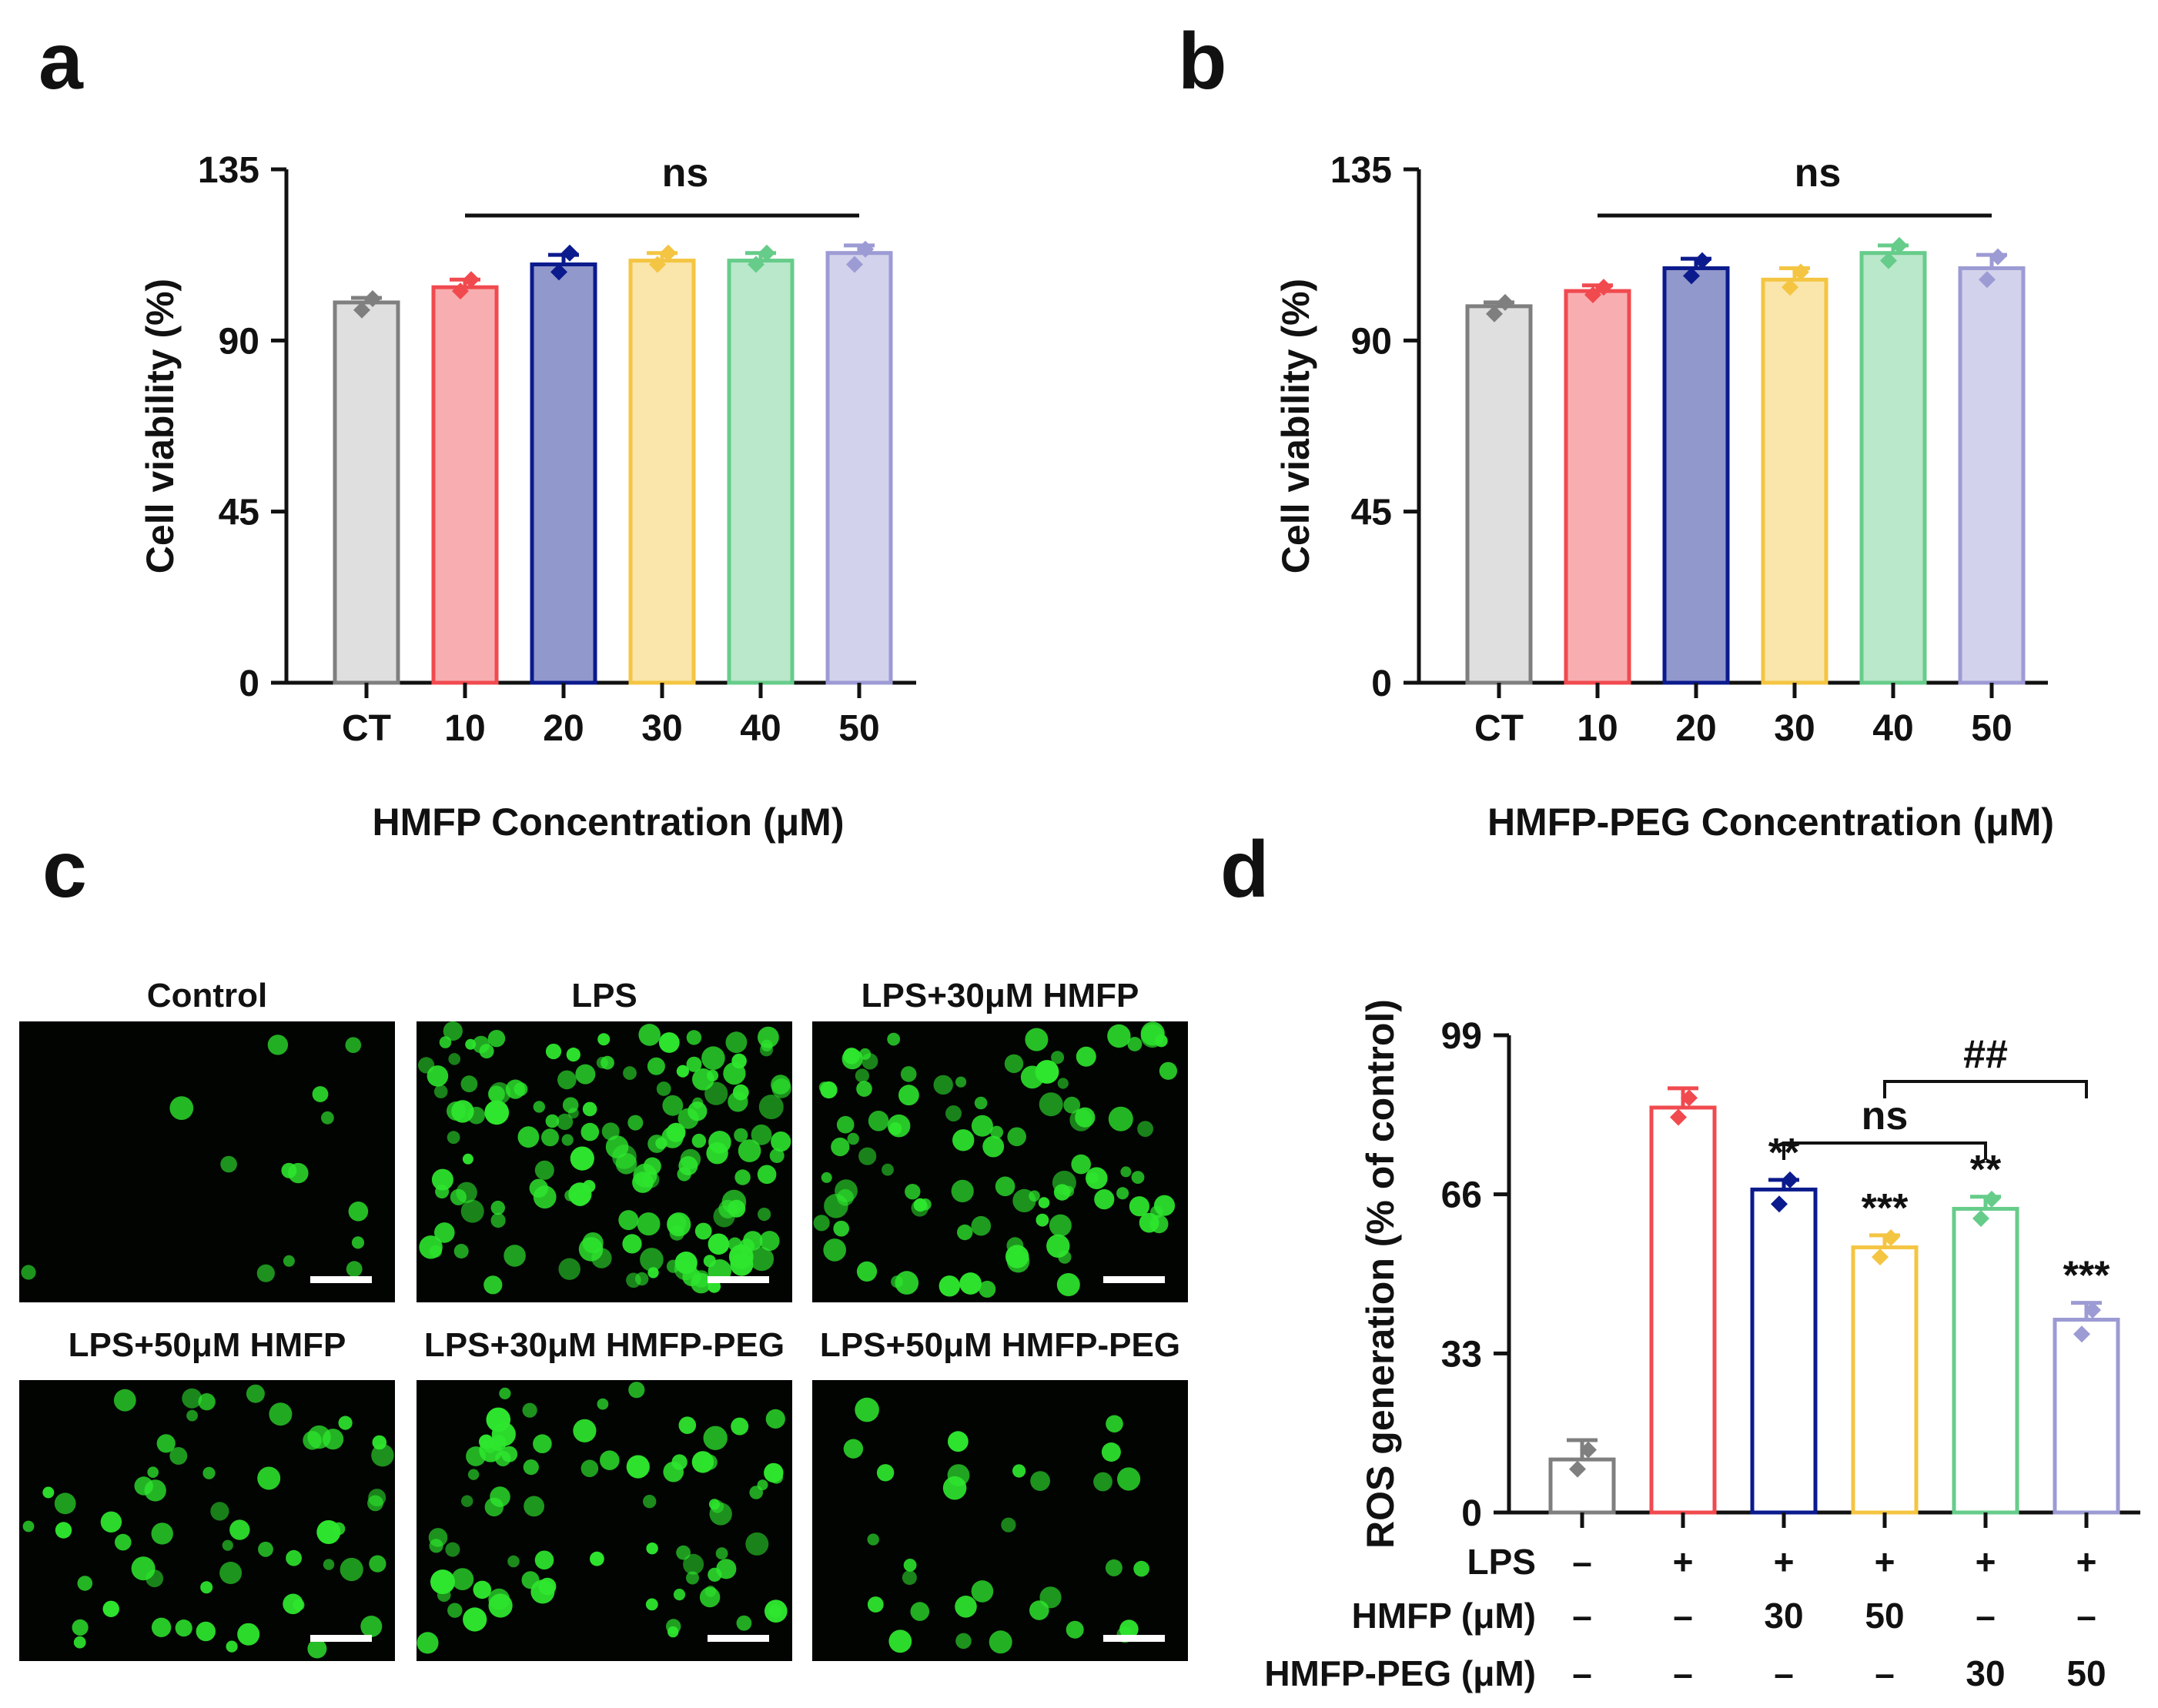 The width and height of the screenshot is (2158, 1708). Describe the element at coordinates (2086, 1276) in the screenshot. I see `significance-stars: ***` at that location.